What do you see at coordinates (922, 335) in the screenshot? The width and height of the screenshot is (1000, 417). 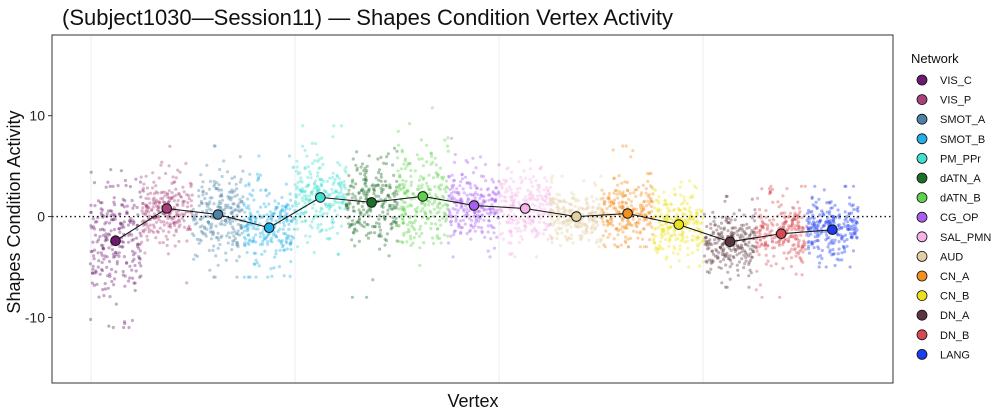 I see `legend-swatch` at bounding box center [922, 335].